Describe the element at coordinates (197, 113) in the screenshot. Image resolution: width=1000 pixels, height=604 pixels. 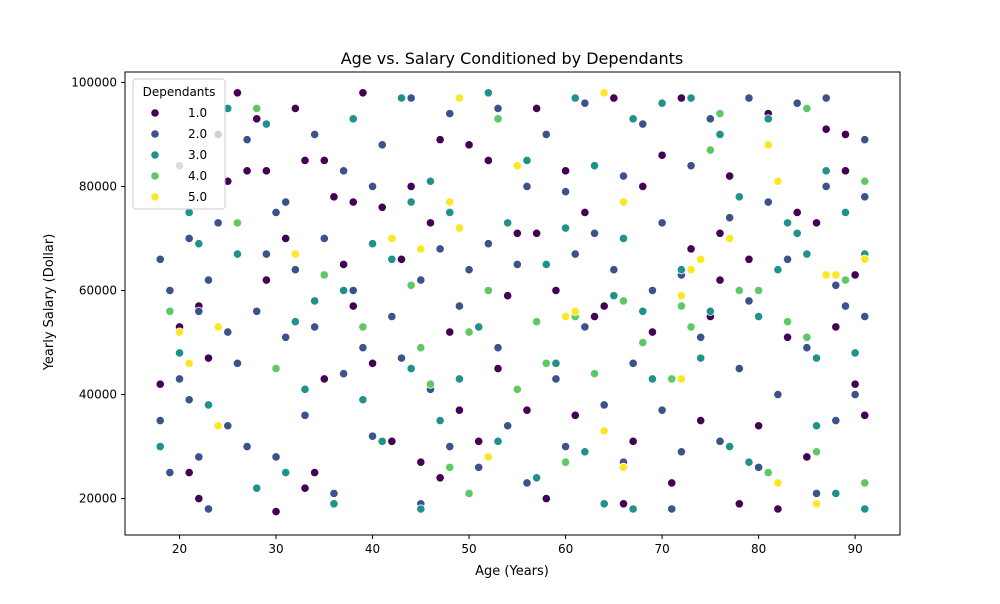
I see `legend-label: 1.0` at that location.